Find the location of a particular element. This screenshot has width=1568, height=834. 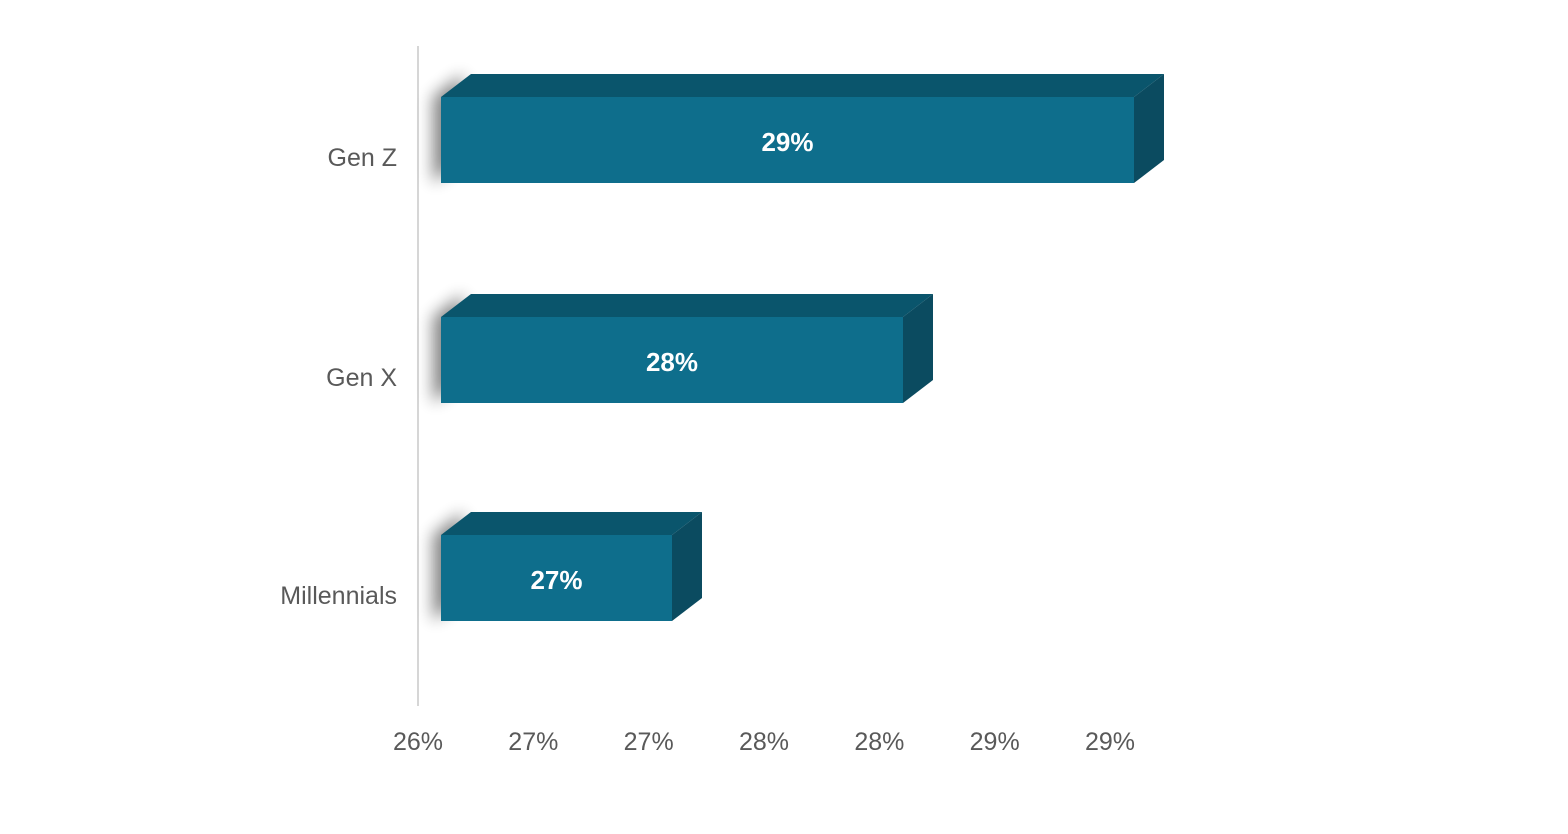

y-axis-category-label: Gen Z is located at coordinates (362, 158).